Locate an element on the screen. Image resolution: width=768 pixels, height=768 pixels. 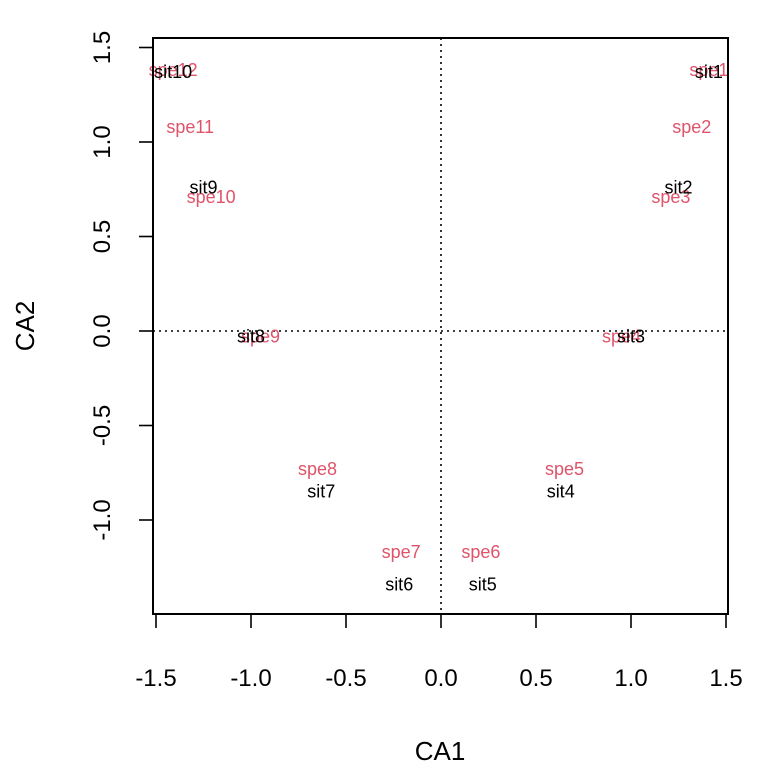
x-tick-label: -0.5 is located at coordinates (345, 678).